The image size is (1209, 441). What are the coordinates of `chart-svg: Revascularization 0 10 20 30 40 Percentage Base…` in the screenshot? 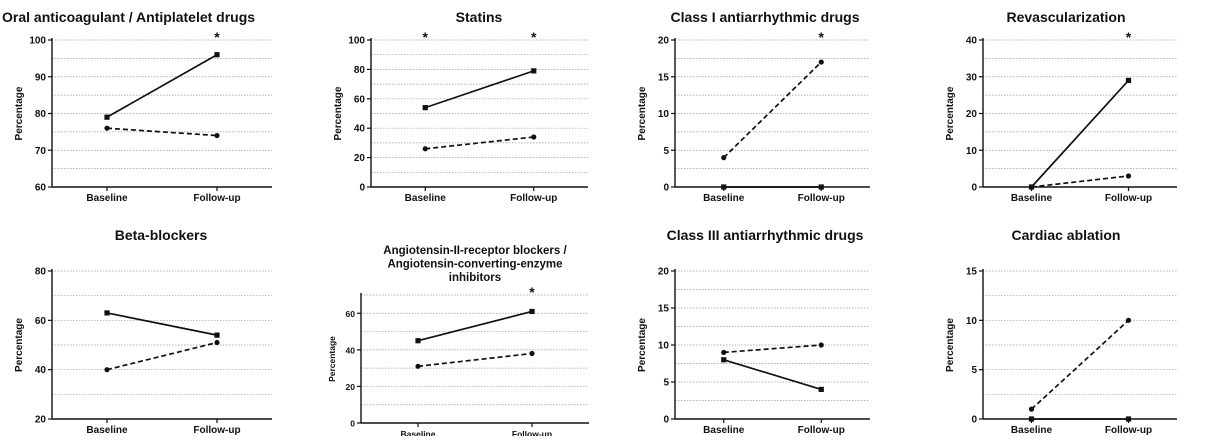 It's located at (1061, 106).